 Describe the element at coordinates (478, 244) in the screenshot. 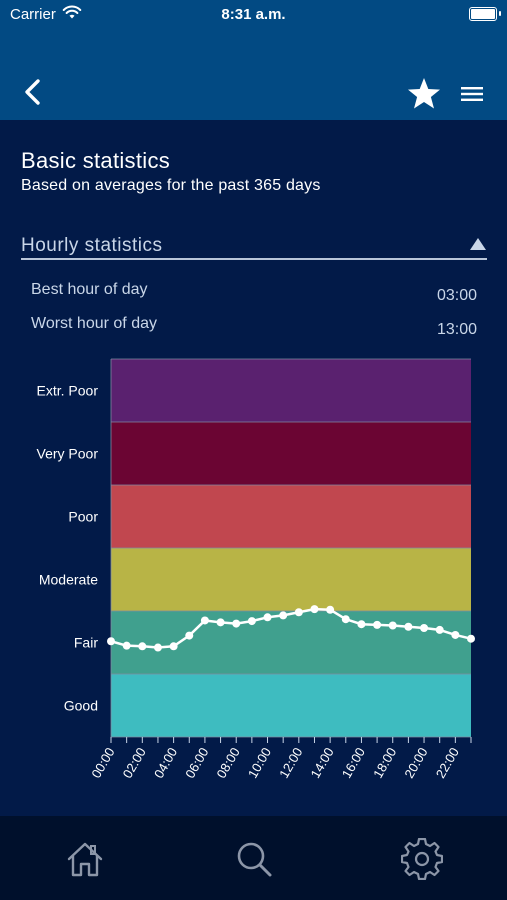

I see `triangle-up-icon` at that location.